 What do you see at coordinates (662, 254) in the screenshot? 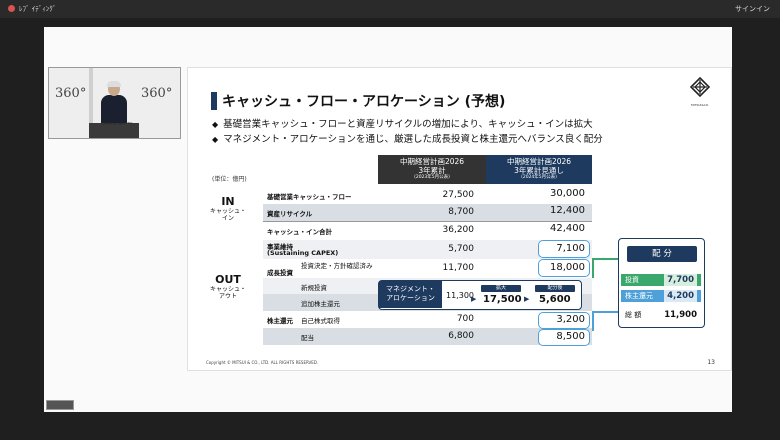
I see `allocation-header: 配 分` at bounding box center [662, 254].